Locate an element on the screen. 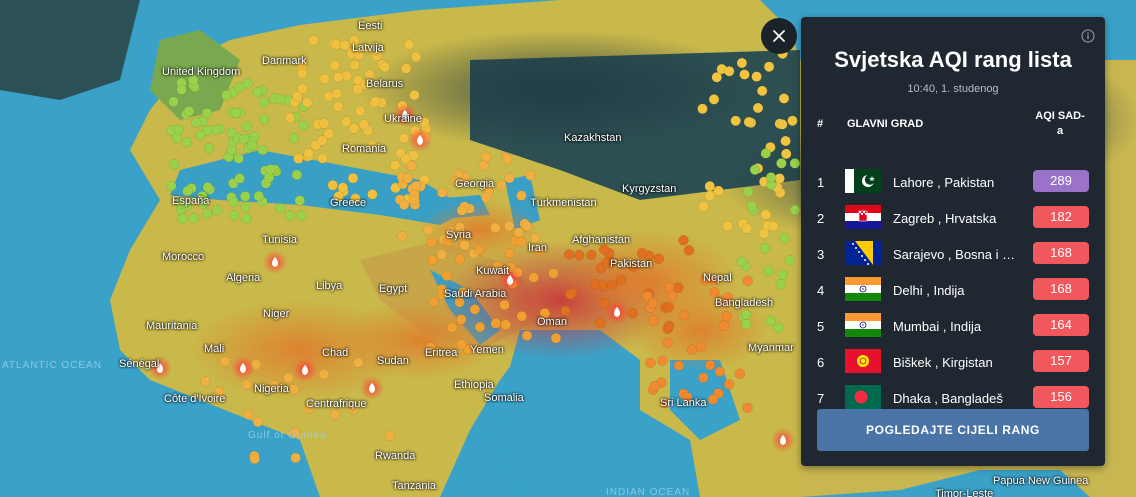 This screenshot has height=497, width=1136. map-place-label: Sudan is located at coordinates (393, 361).